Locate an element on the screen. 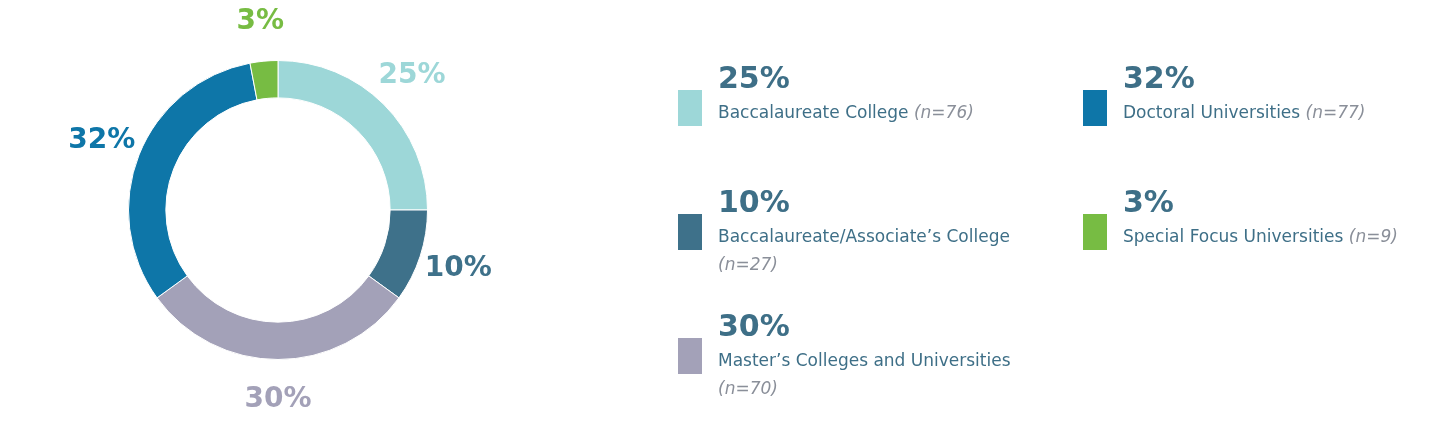 The width and height of the screenshot is (1444, 430). legend-label: Baccalaureate College (n=76) is located at coordinates (846, 112).